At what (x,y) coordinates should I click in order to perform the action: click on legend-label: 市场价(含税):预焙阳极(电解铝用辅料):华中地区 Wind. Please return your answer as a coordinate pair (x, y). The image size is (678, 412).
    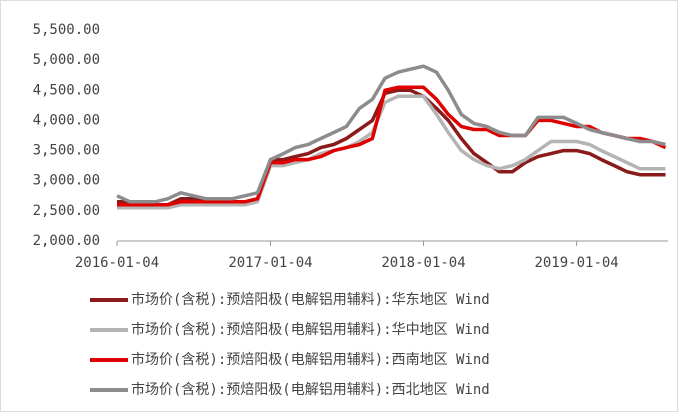
    Looking at the image, I should click on (310, 329).